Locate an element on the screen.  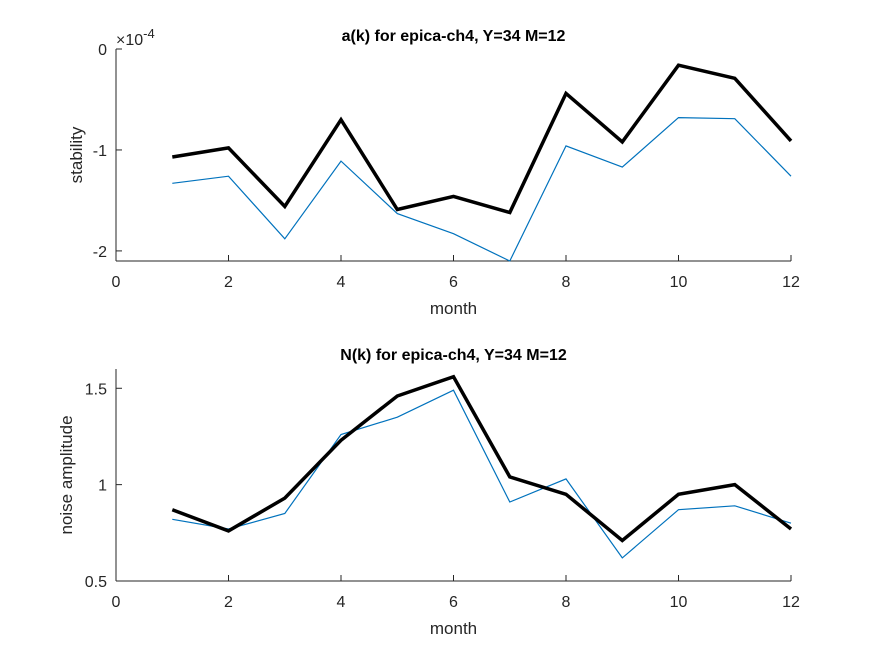
chart-title: a(k) for epica-ch4, Y=34 M=12 is located at coordinates (454, 36).